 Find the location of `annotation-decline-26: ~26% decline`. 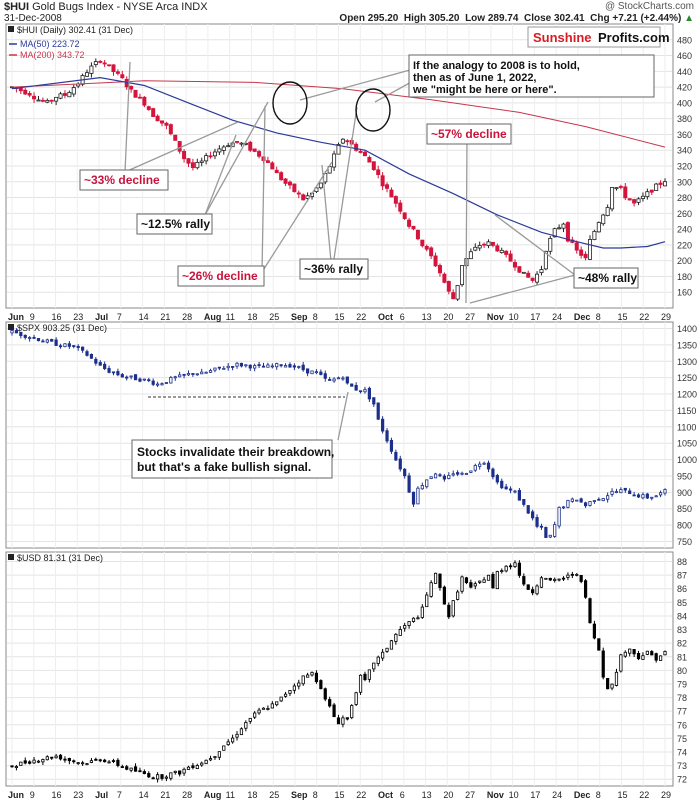

annotation-decline-26: ~26% decline is located at coordinates (221, 276).